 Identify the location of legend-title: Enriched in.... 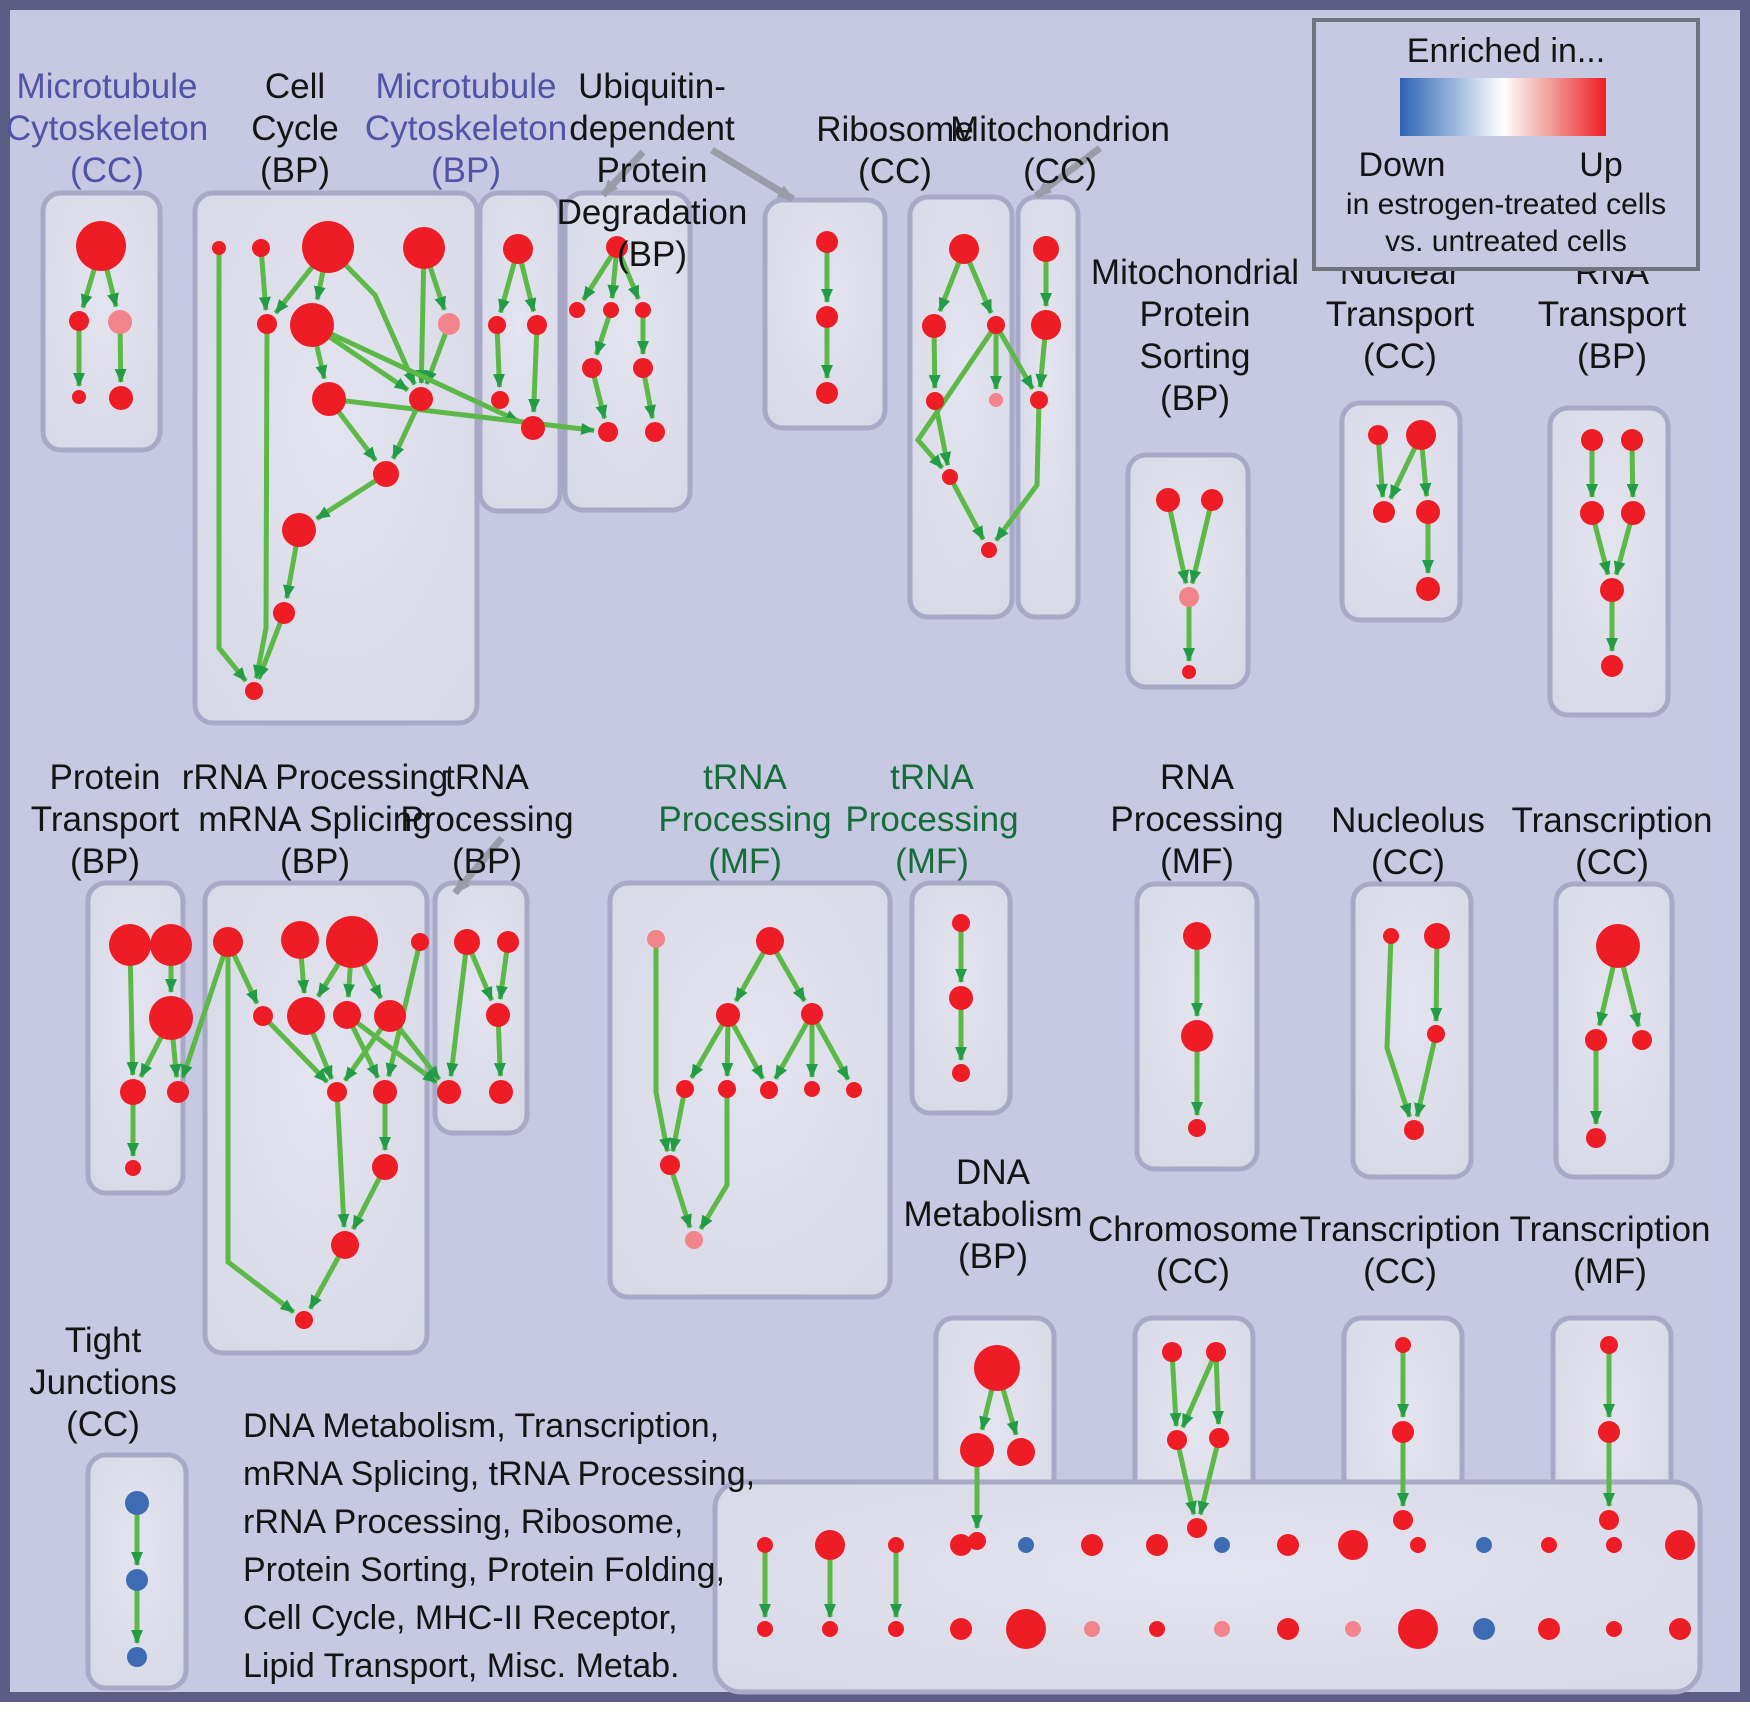
(1506, 51).